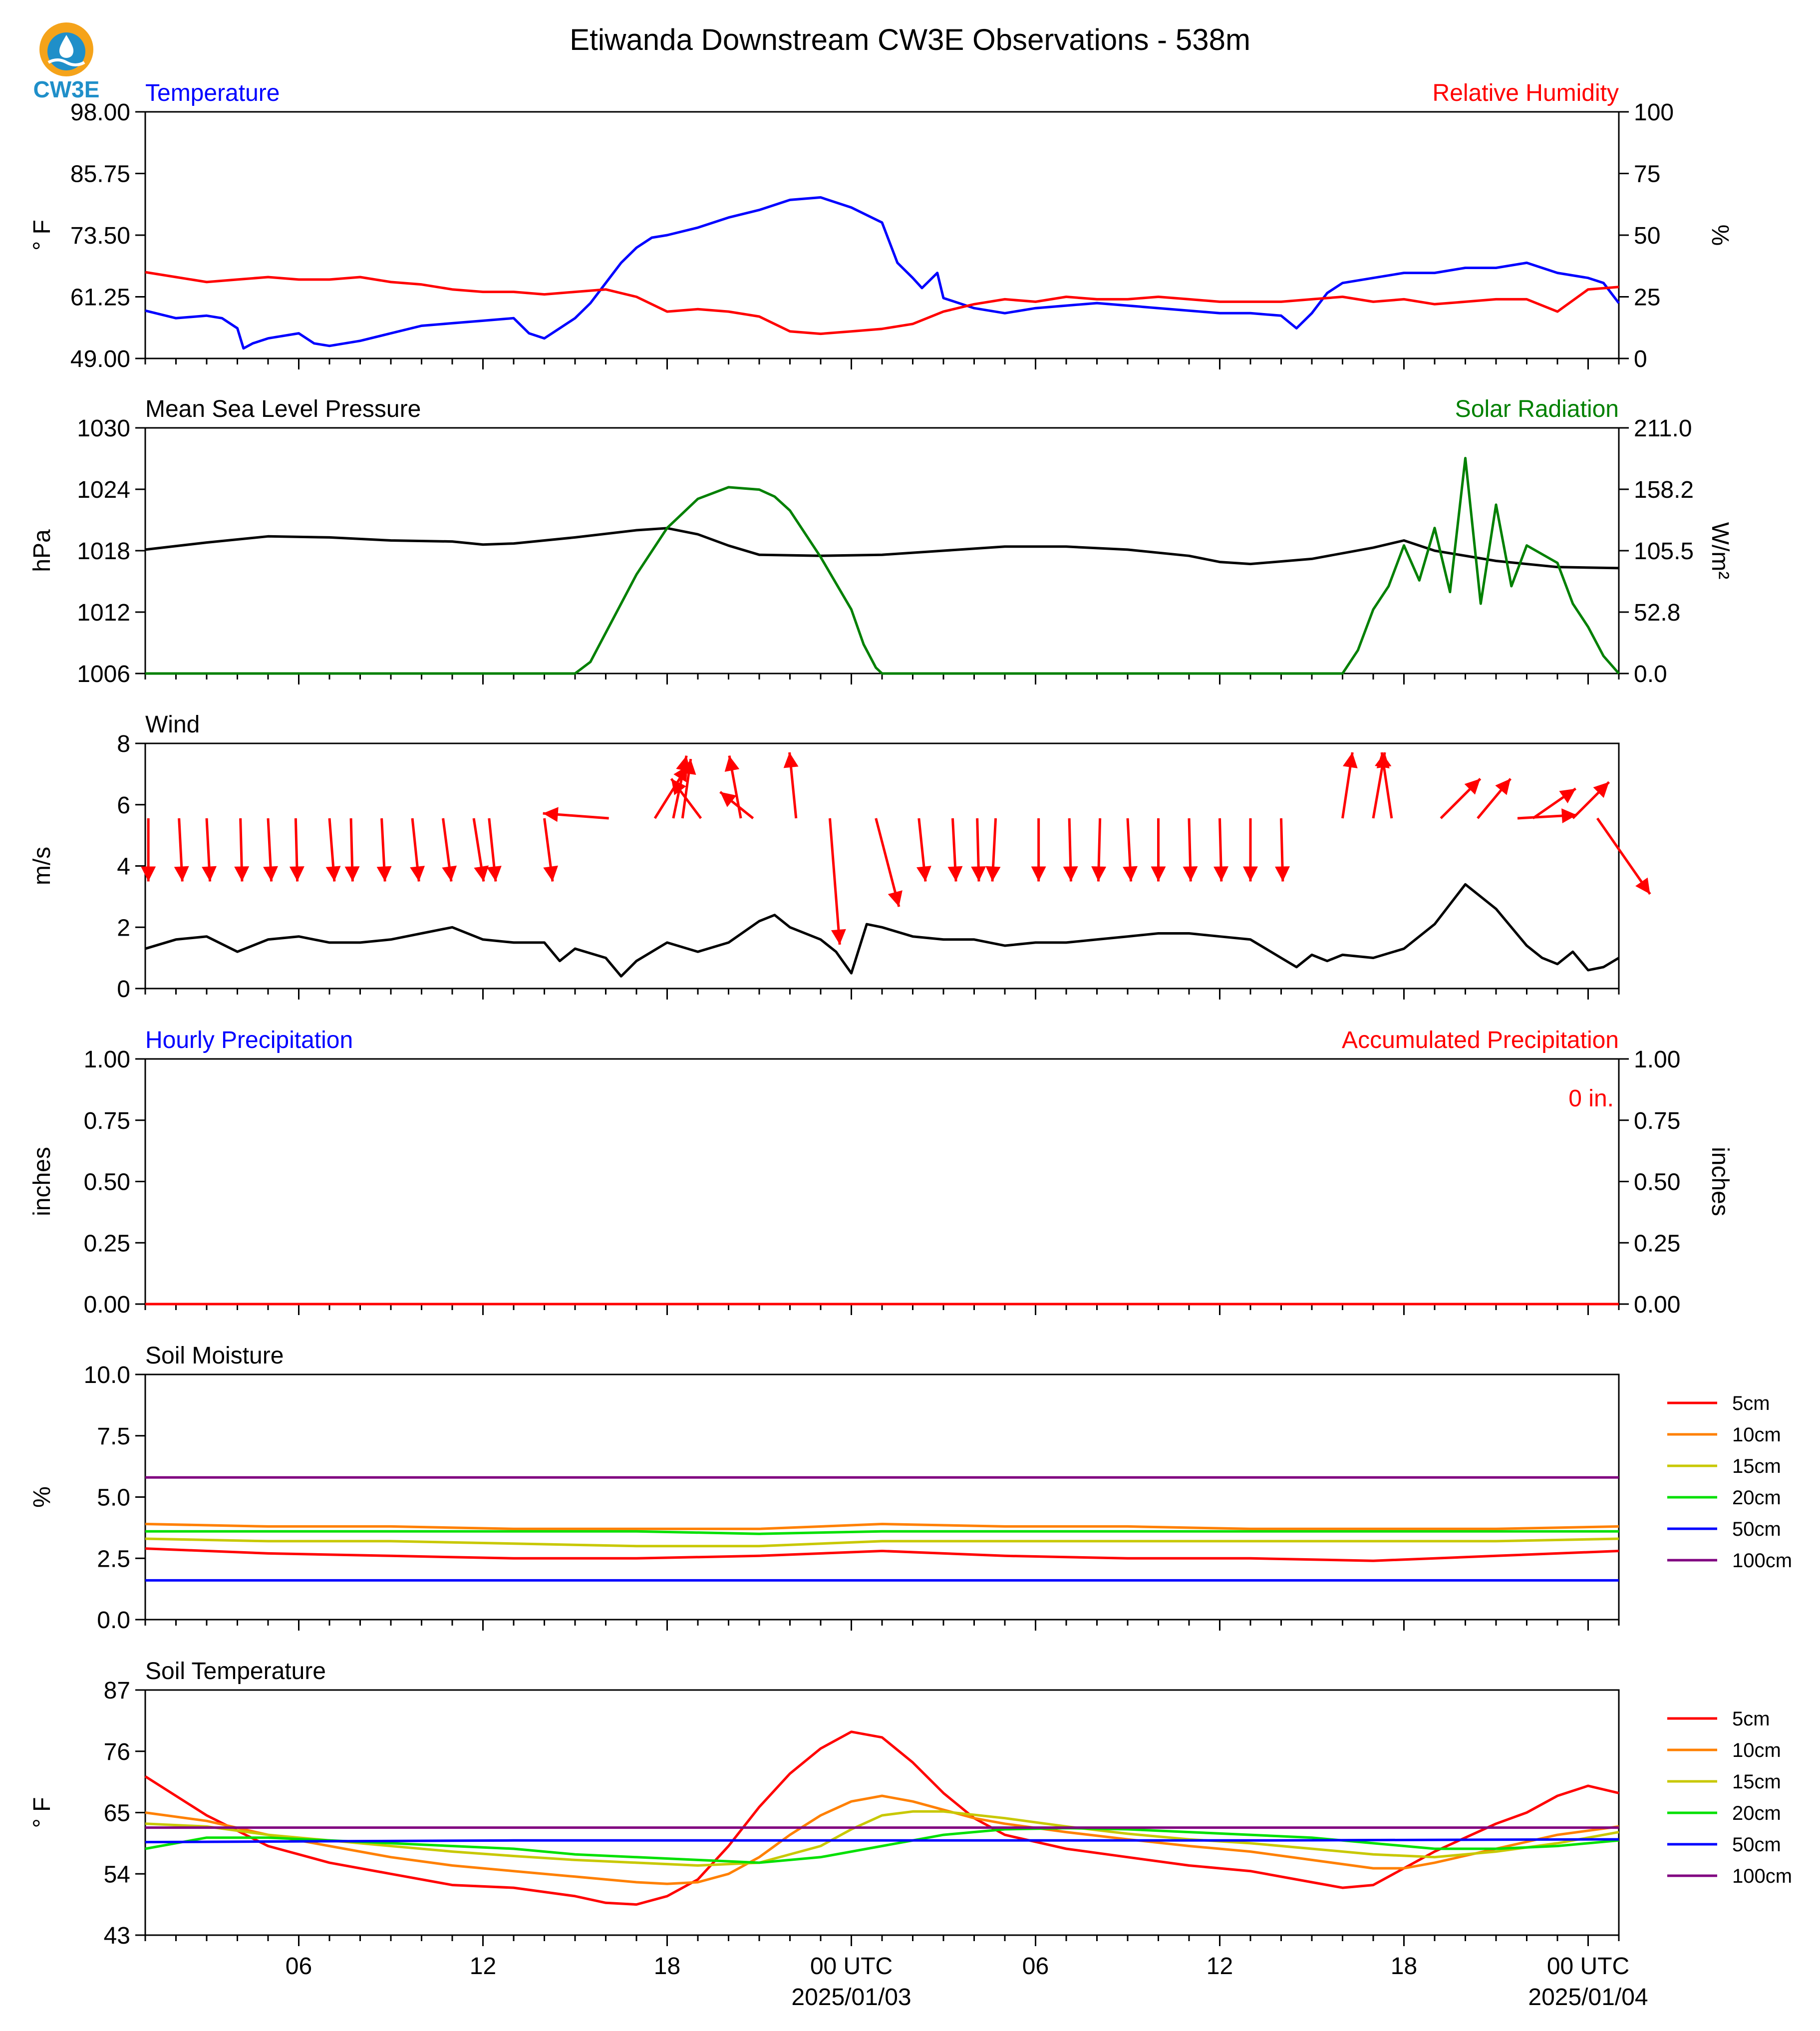  Describe the element at coordinates (117, 1752) in the screenshot. I see `soil_temp-ytick-label-left: 76` at that location.